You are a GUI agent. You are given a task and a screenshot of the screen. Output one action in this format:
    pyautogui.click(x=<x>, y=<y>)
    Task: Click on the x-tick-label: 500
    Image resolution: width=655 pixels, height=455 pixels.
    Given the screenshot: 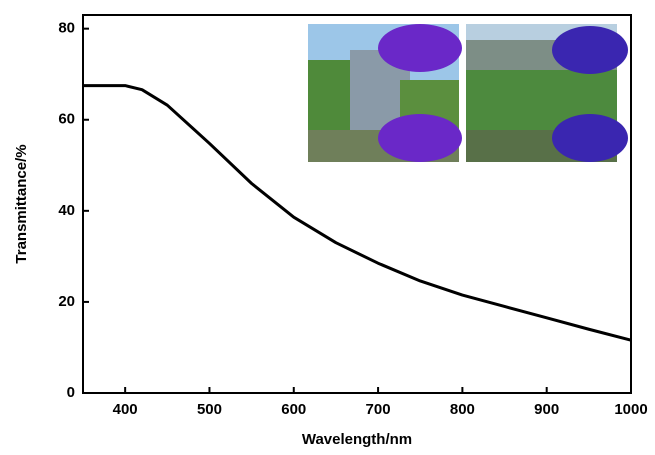 What is the action you would take?
    pyautogui.click(x=209, y=409)
    